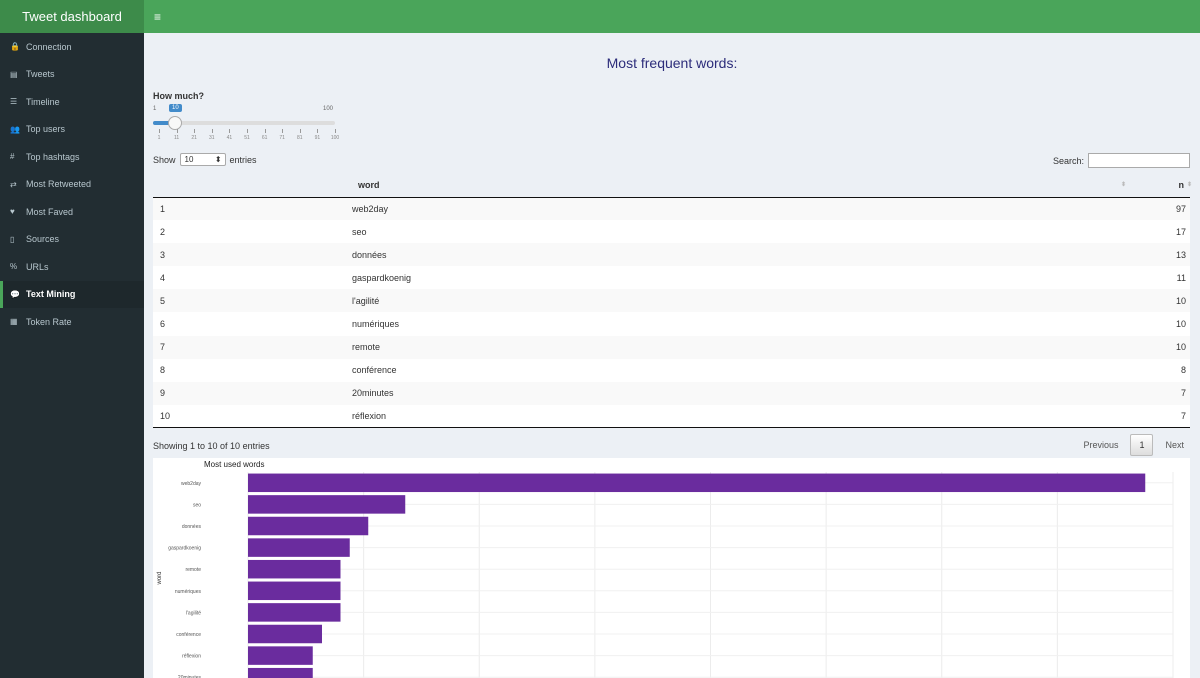 This screenshot has height=678, width=1200. Describe the element at coordinates (1174, 445) in the screenshot. I see `next-button: Next` at that location.